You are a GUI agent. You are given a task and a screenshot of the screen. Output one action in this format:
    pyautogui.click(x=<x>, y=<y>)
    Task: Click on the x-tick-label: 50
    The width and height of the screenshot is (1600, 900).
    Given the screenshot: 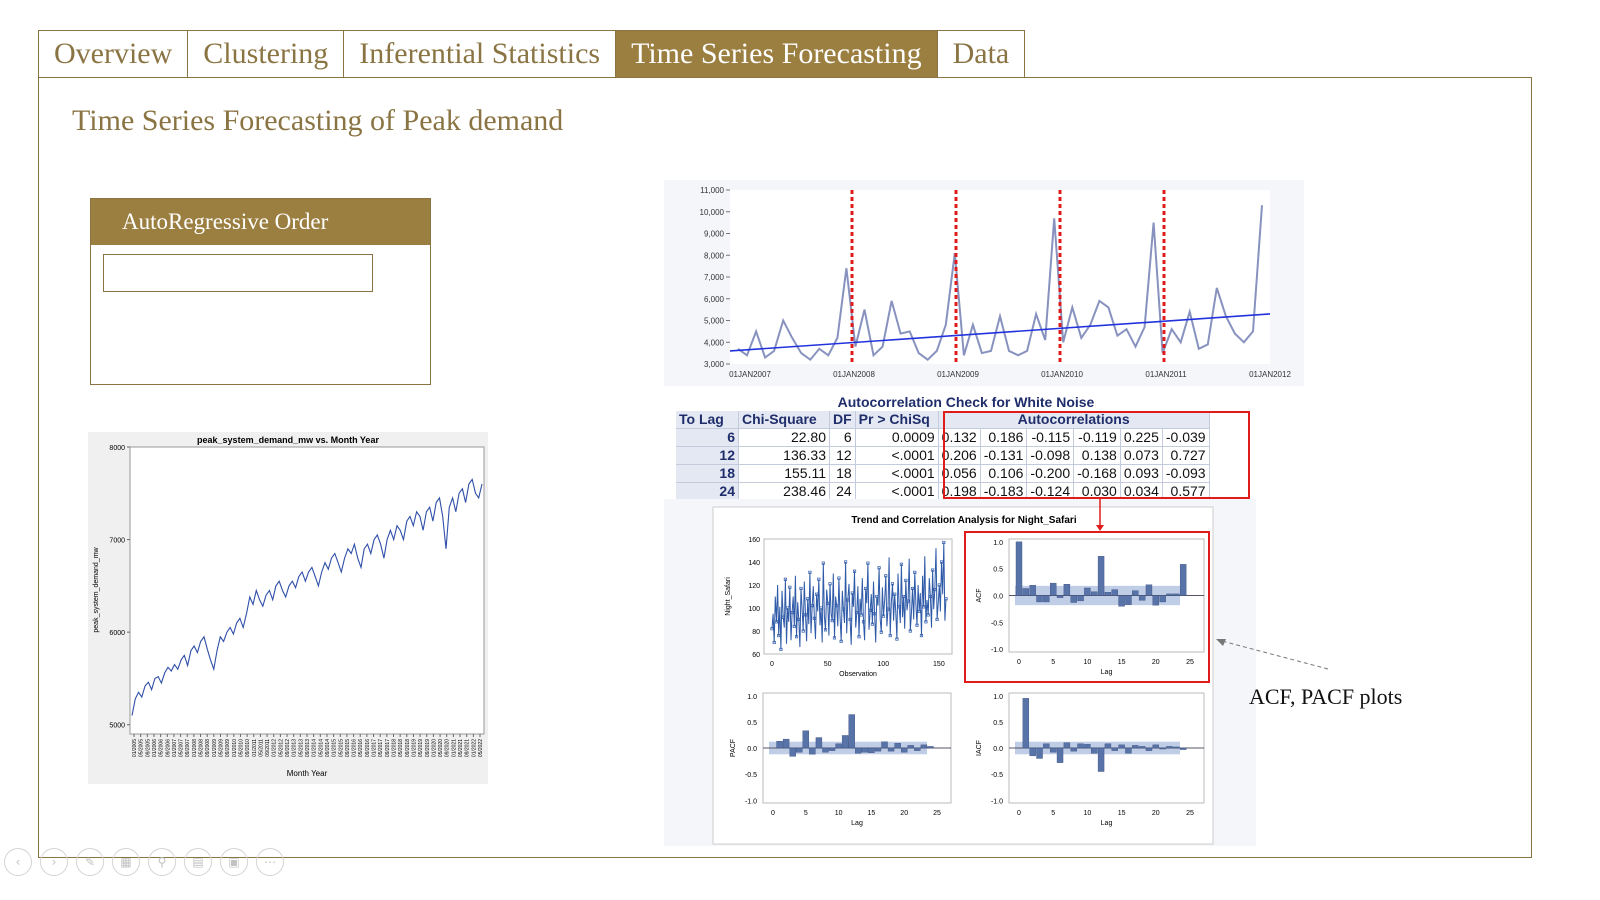 What is the action you would take?
    pyautogui.click(x=828, y=664)
    